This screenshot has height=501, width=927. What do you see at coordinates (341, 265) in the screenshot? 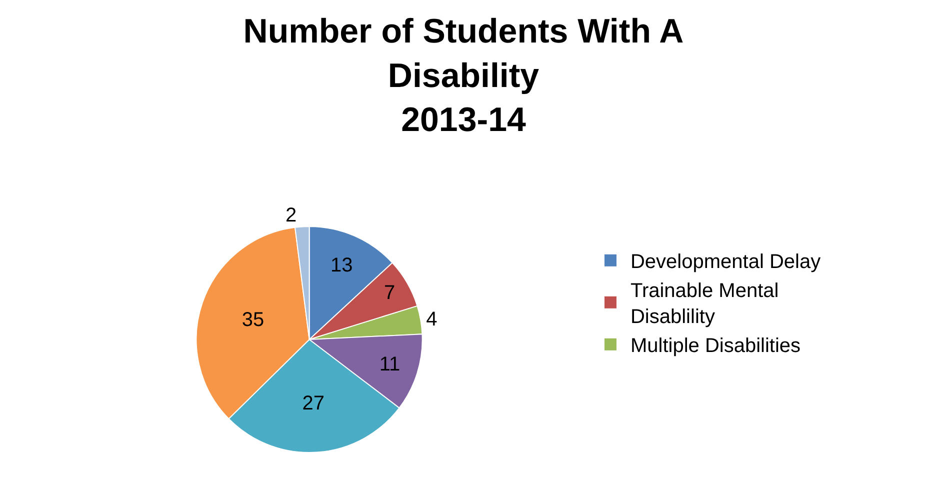
I see `data-label: 13` at bounding box center [341, 265].